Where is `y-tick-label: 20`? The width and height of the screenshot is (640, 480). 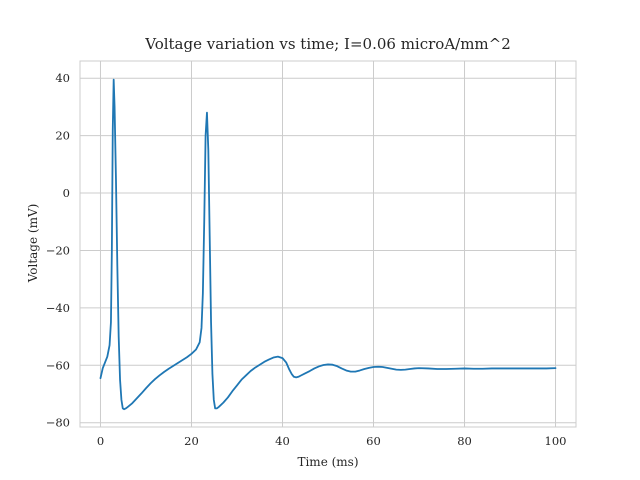 y-tick-label: 20 is located at coordinates (62, 136).